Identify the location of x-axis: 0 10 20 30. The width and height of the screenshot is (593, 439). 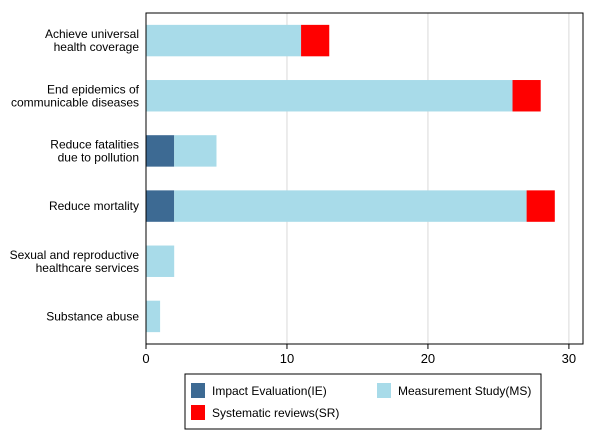
(359, 355).